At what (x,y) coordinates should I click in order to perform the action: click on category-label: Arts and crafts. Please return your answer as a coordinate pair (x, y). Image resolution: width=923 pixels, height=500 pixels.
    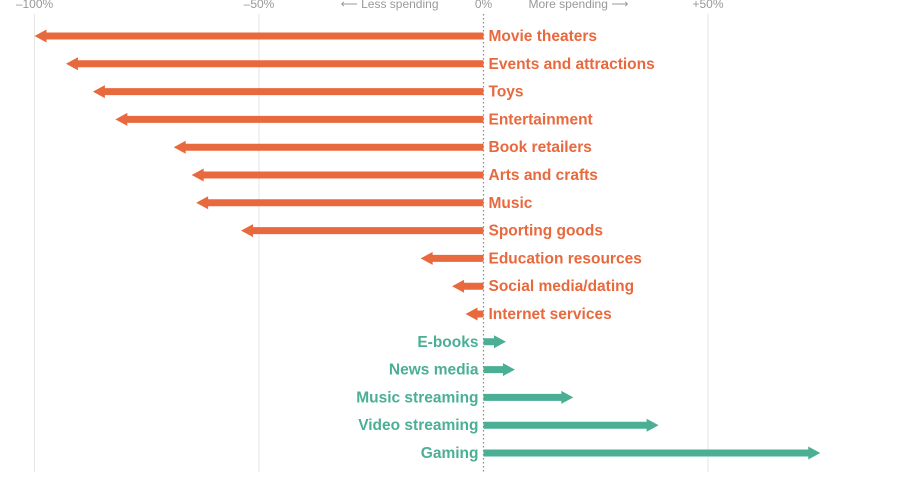
    Looking at the image, I should click on (543, 175).